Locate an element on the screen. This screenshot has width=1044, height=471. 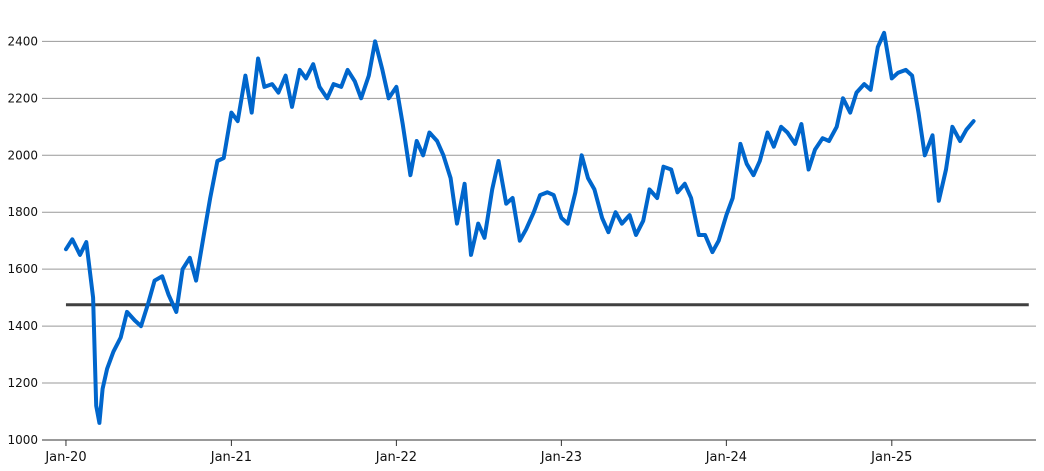
y-axis-ticks: 1000 1200 1400 1600 1800 2000 2200 2400 is located at coordinates (22, 240).